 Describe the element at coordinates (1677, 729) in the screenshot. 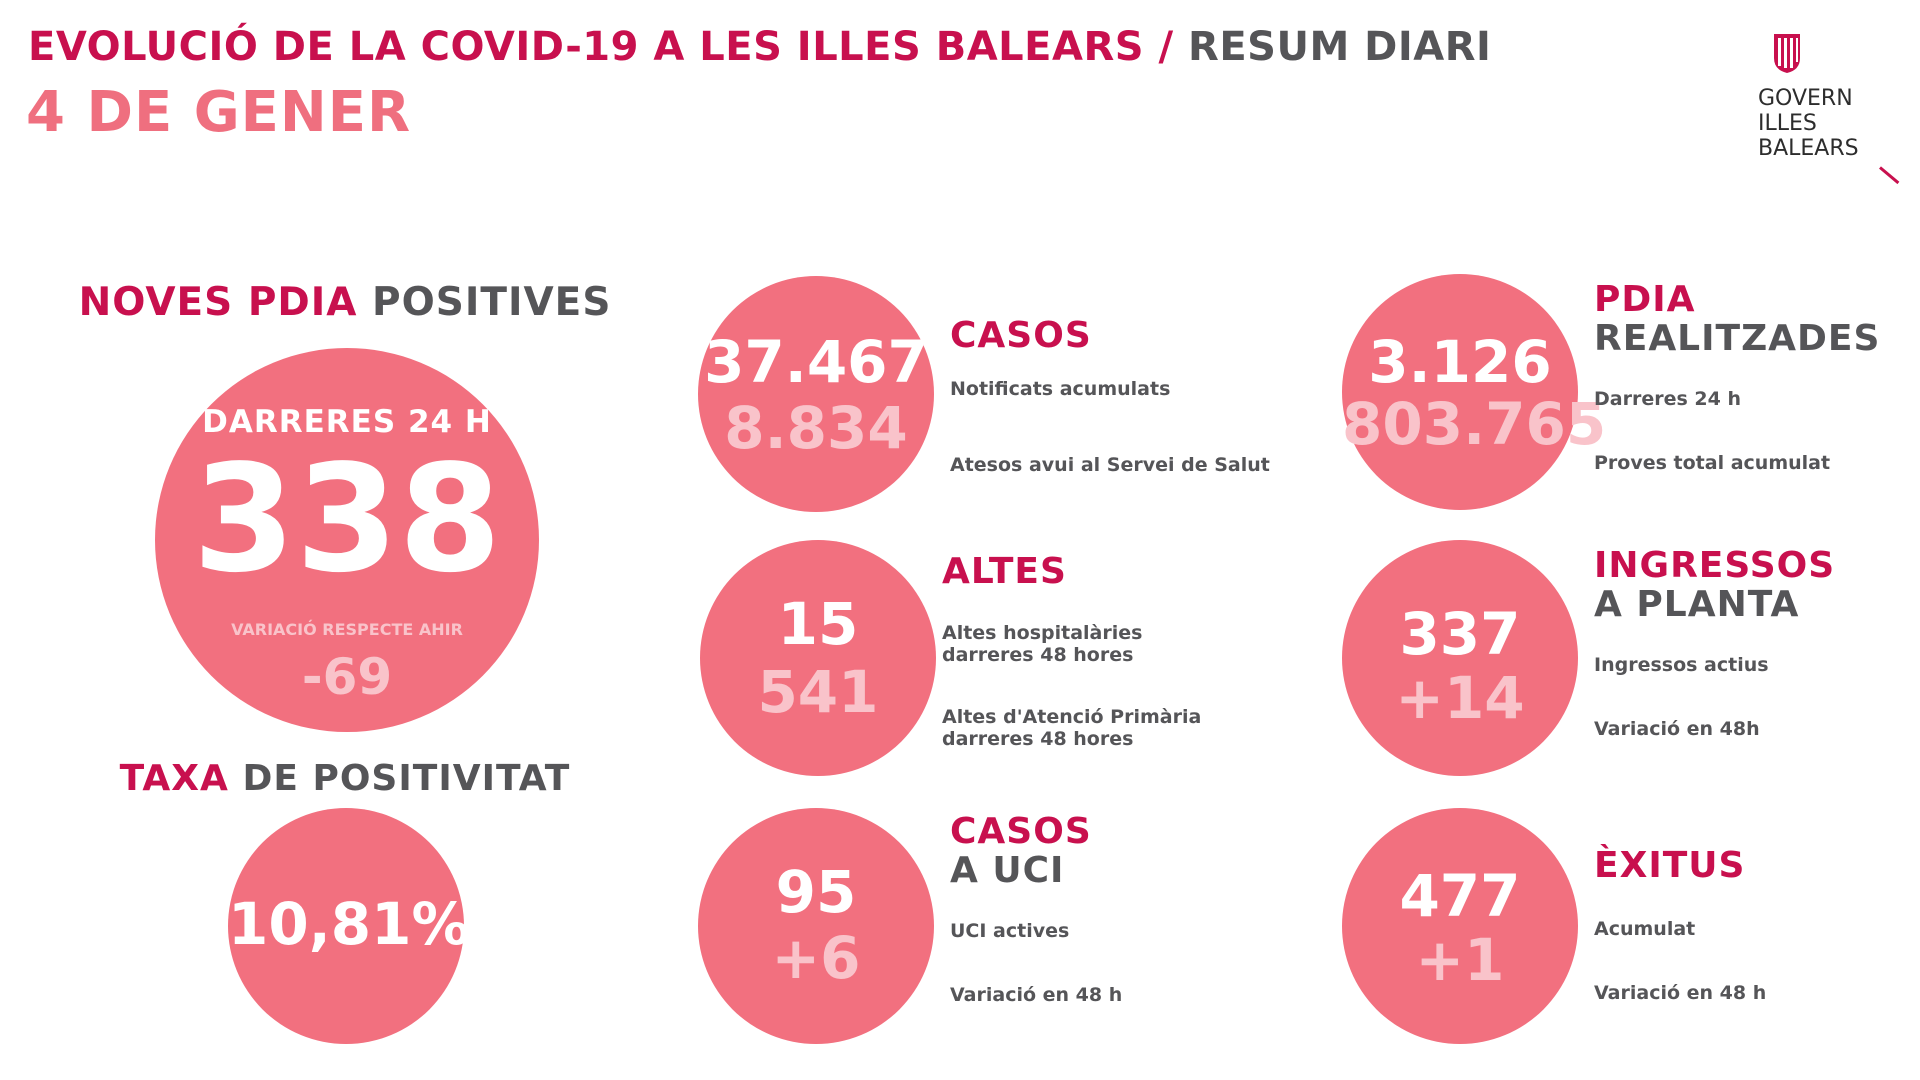

I see `ingressos-label-2: Variació en 48h` at that location.